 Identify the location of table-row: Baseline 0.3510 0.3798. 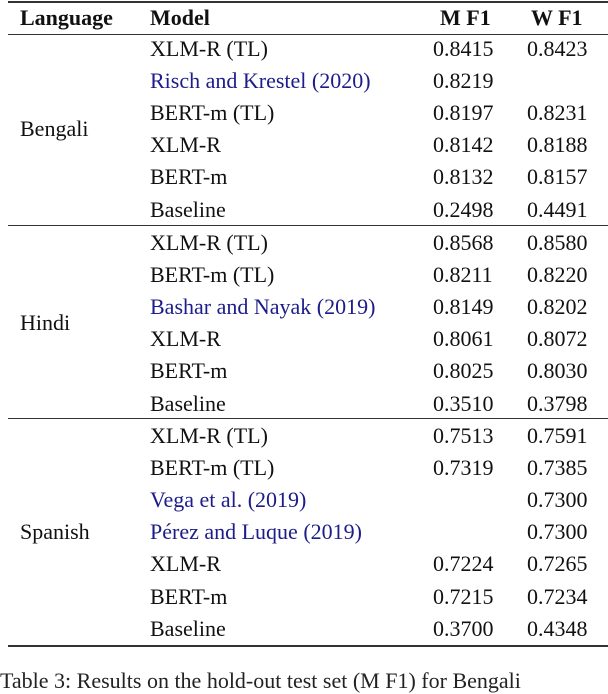
(304, 404).